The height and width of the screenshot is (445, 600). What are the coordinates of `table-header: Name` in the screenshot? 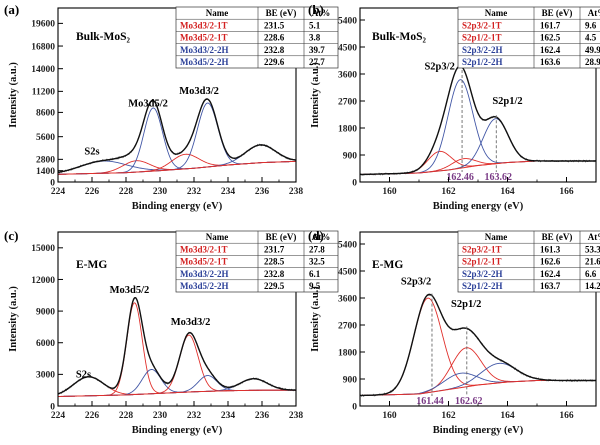 It's located at (496, 13).